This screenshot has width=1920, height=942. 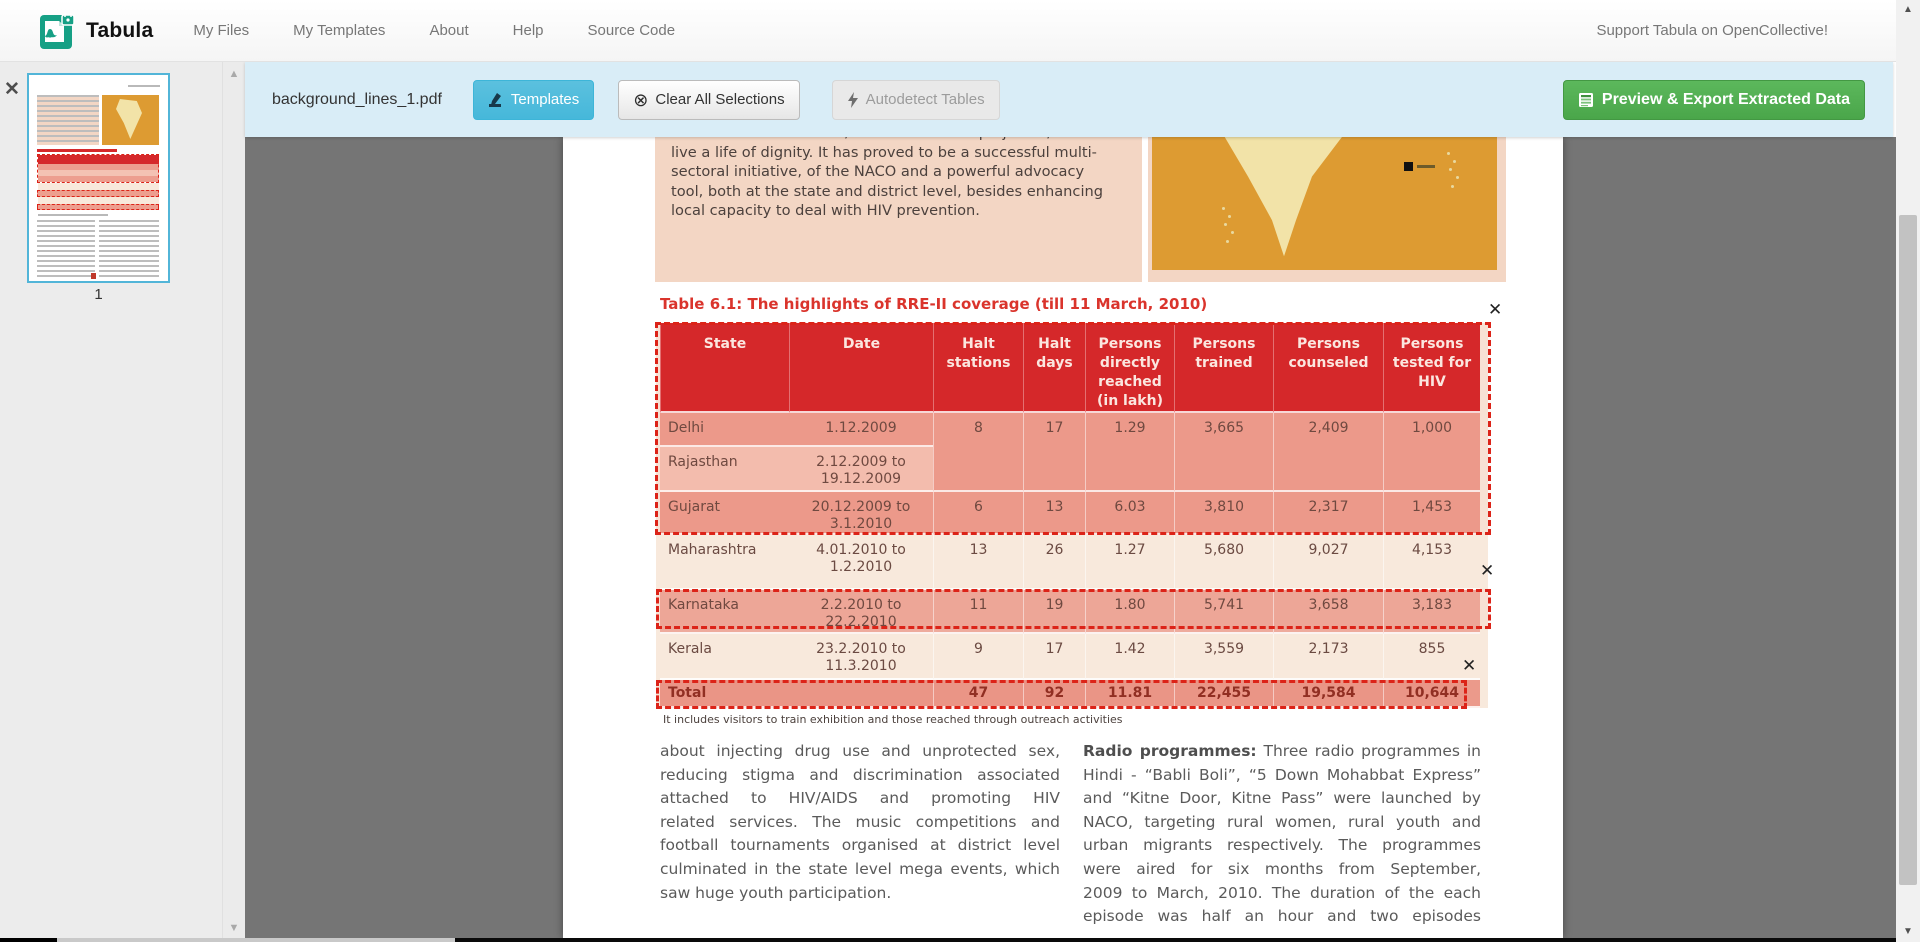 What do you see at coordinates (776, 892) in the screenshot?
I see `pdf-text-line: saw huge youth participation.` at bounding box center [776, 892].